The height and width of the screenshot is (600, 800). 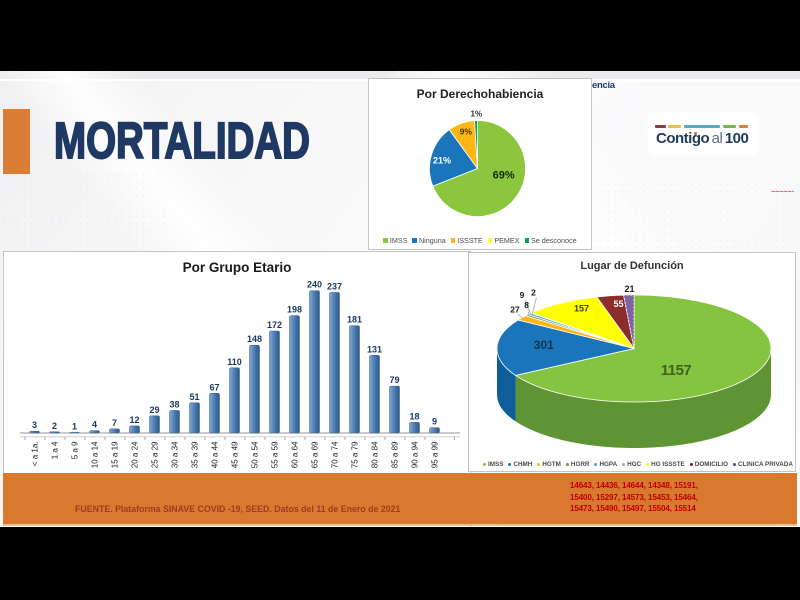 I want to click on svg-text: 40 a 44, so click(x=215, y=454).